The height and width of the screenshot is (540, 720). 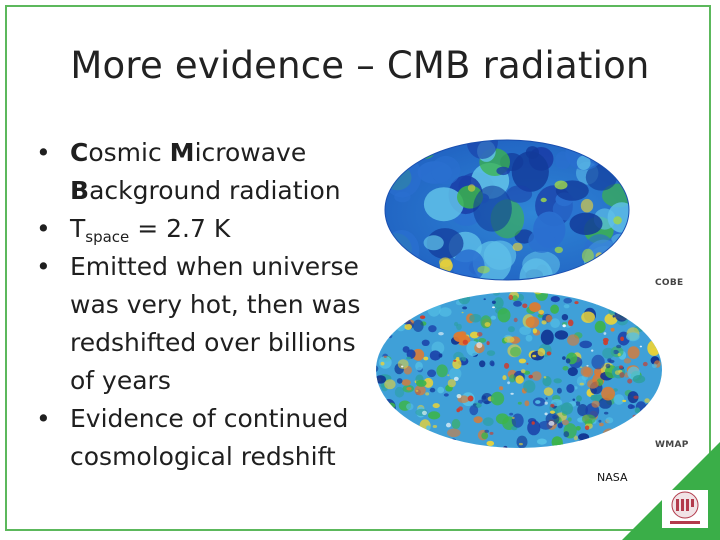 I want to click on bullet-subscript: space, so click(x=107, y=237).